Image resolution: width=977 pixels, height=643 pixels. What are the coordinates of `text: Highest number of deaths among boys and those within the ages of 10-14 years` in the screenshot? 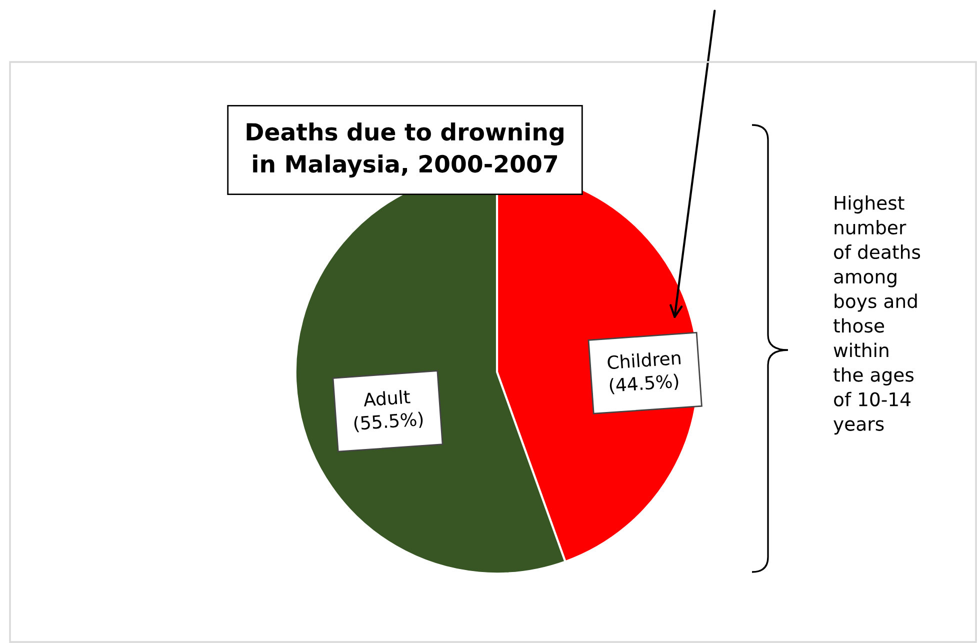 It's located at (877, 315).